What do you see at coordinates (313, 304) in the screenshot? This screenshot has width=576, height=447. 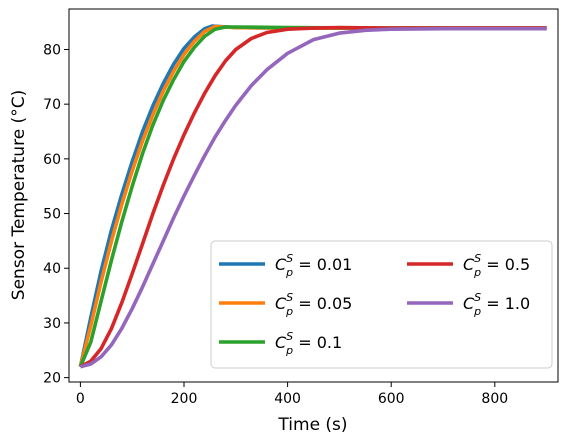 I see `legend-label: CS p = 0.05` at bounding box center [313, 304].